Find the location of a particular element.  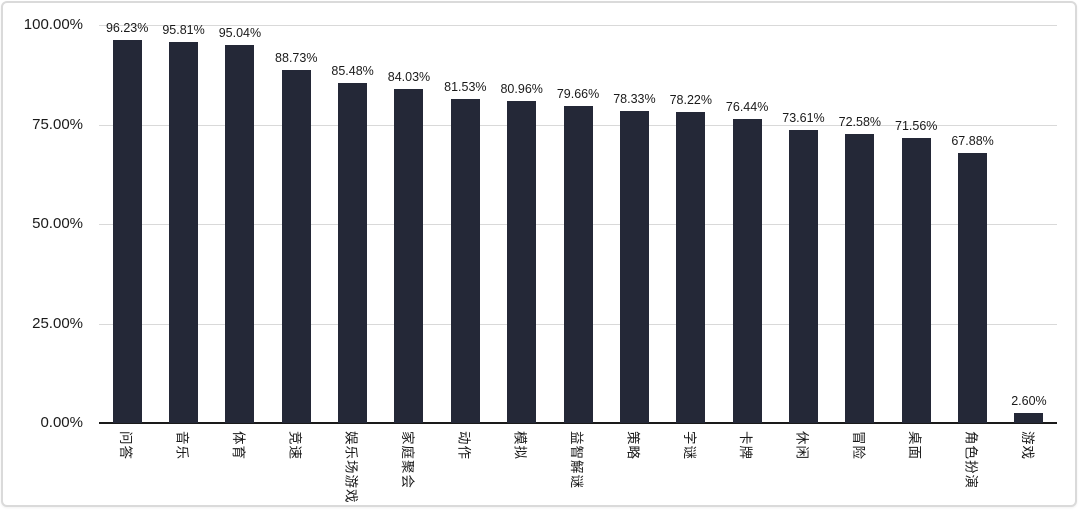

x-axis-category-cell: 体育 is located at coordinates (240, 470).